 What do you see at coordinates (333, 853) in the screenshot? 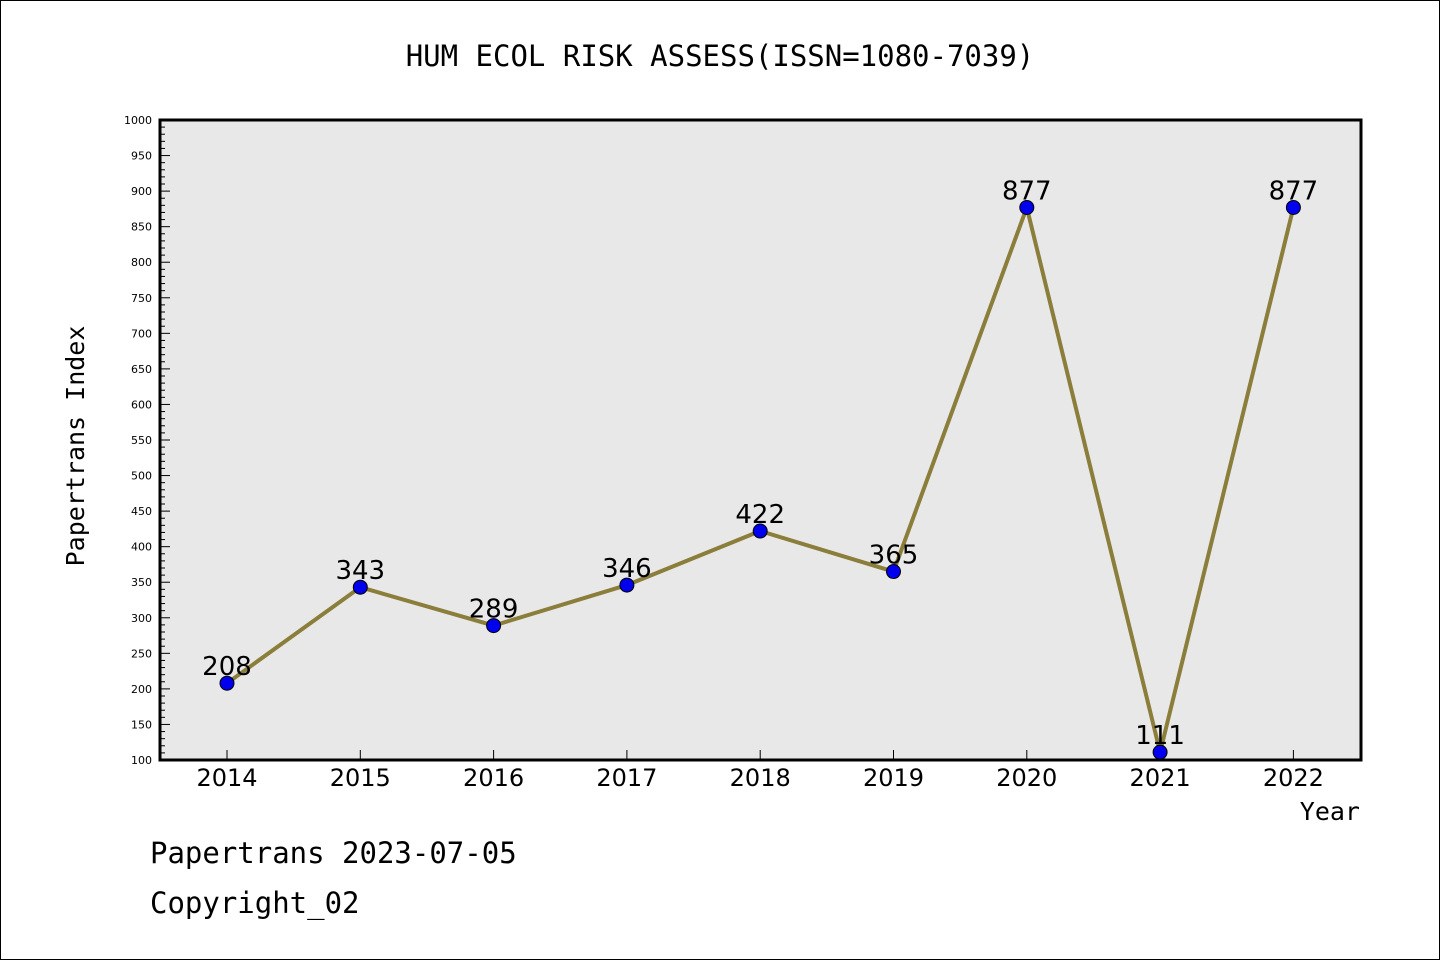
I see `footer-date: Papertrans 2023-07-05` at bounding box center [333, 853].